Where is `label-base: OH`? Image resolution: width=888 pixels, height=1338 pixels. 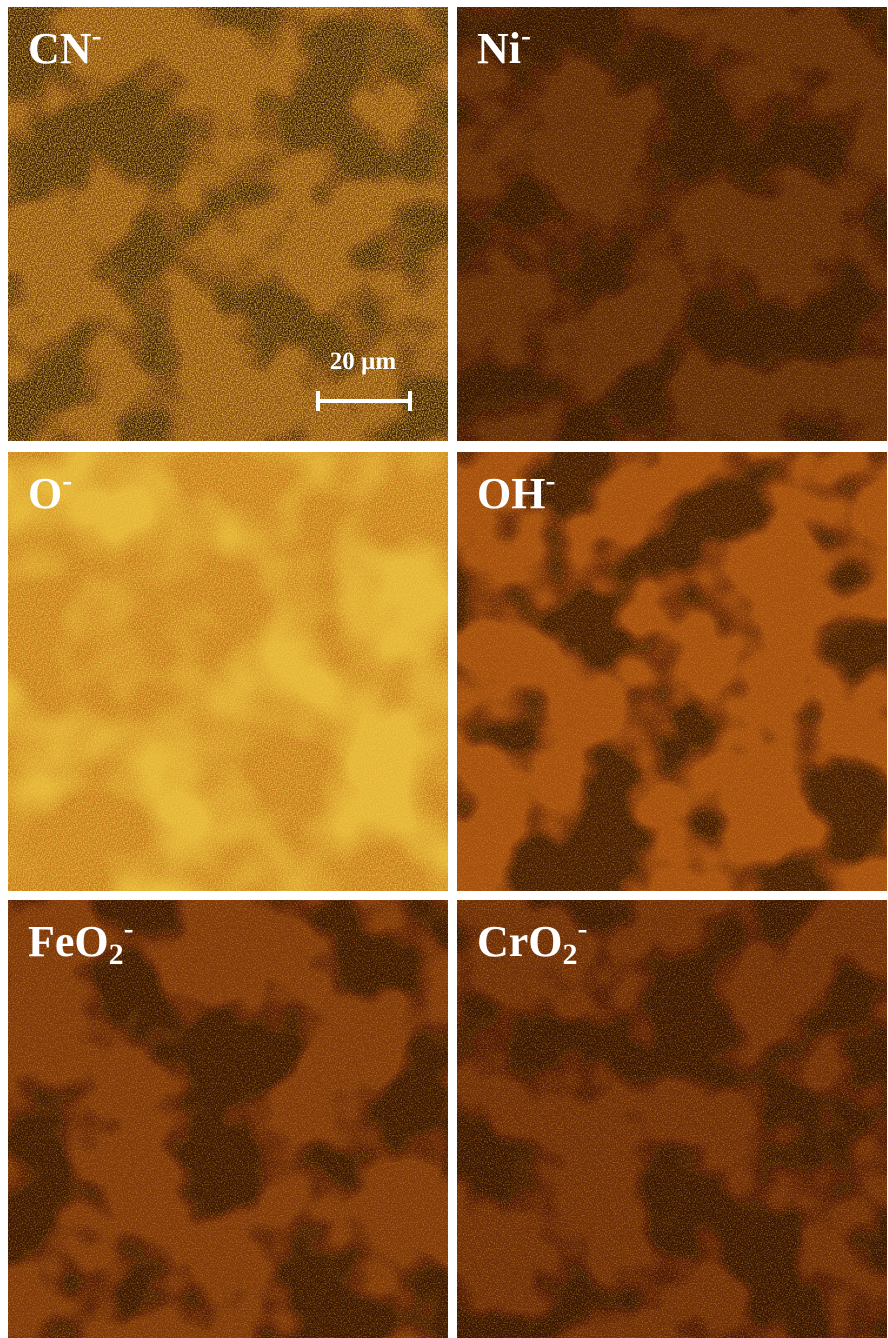 label-base: OH is located at coordinates (511, 493).